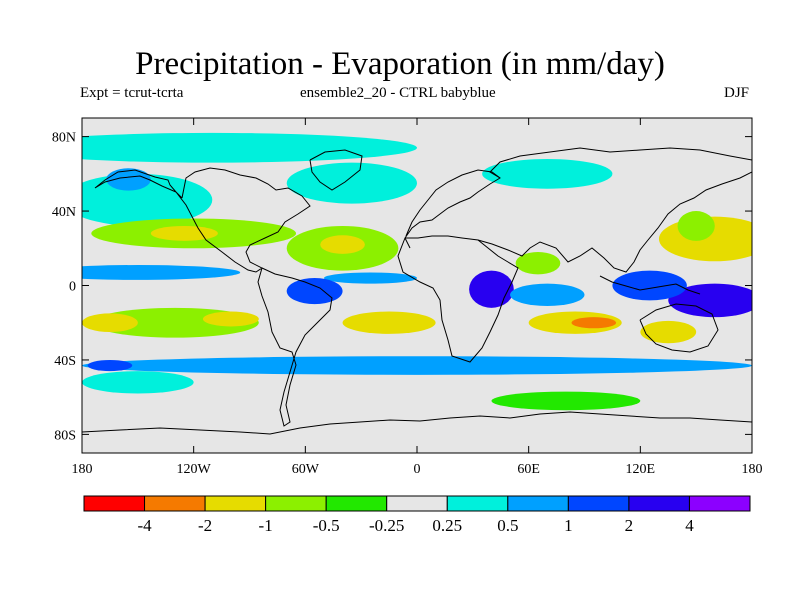 The image size is (800, 600). I want to click on colorbar-label: 2, so click(629, 525).